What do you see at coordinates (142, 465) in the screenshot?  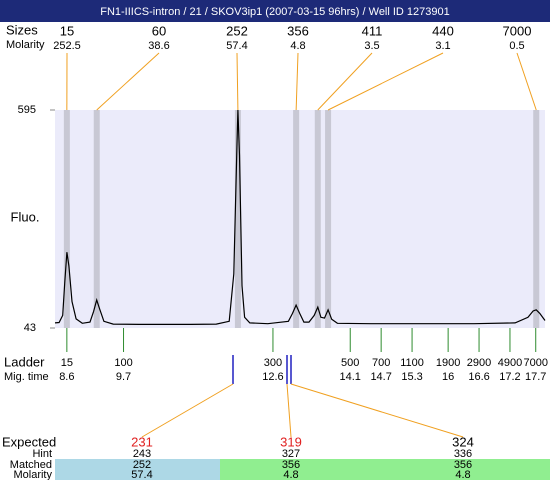 I see `matched-size: 252` at bounding box center [142, 465].